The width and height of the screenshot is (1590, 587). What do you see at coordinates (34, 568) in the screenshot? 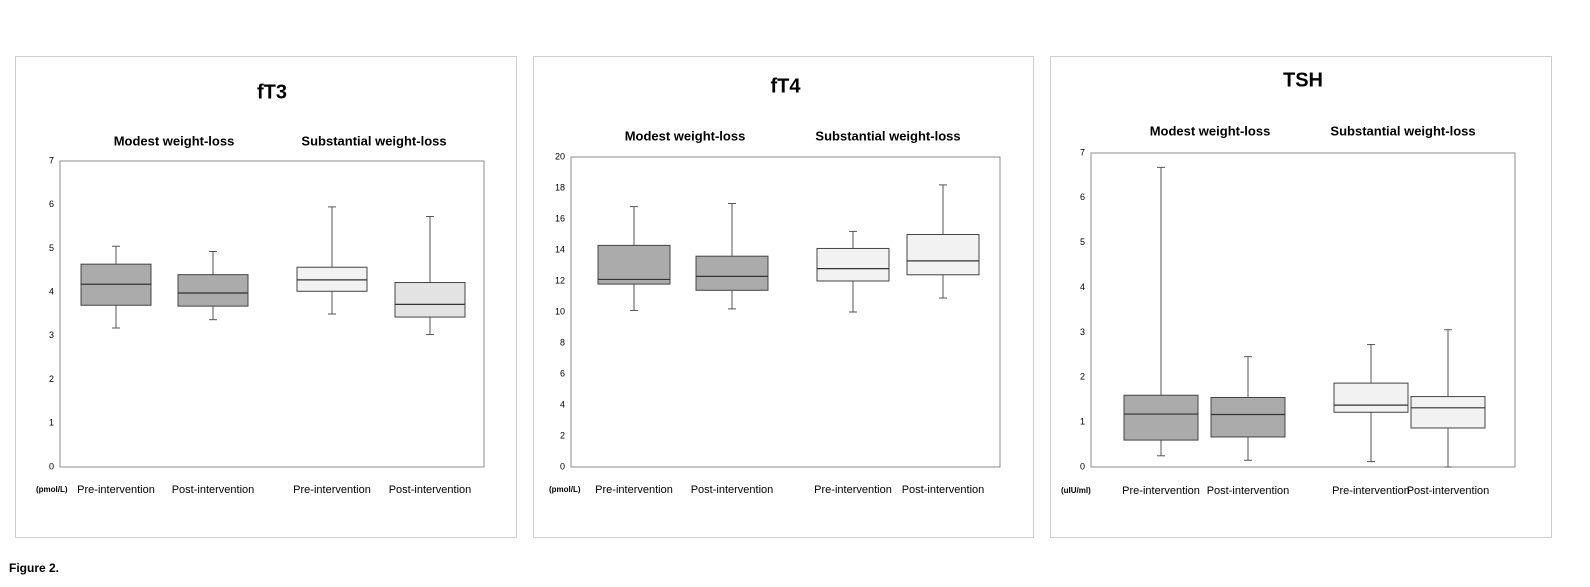
I see `figure-caption: Figure 2.` at bounding box center [34, 568].